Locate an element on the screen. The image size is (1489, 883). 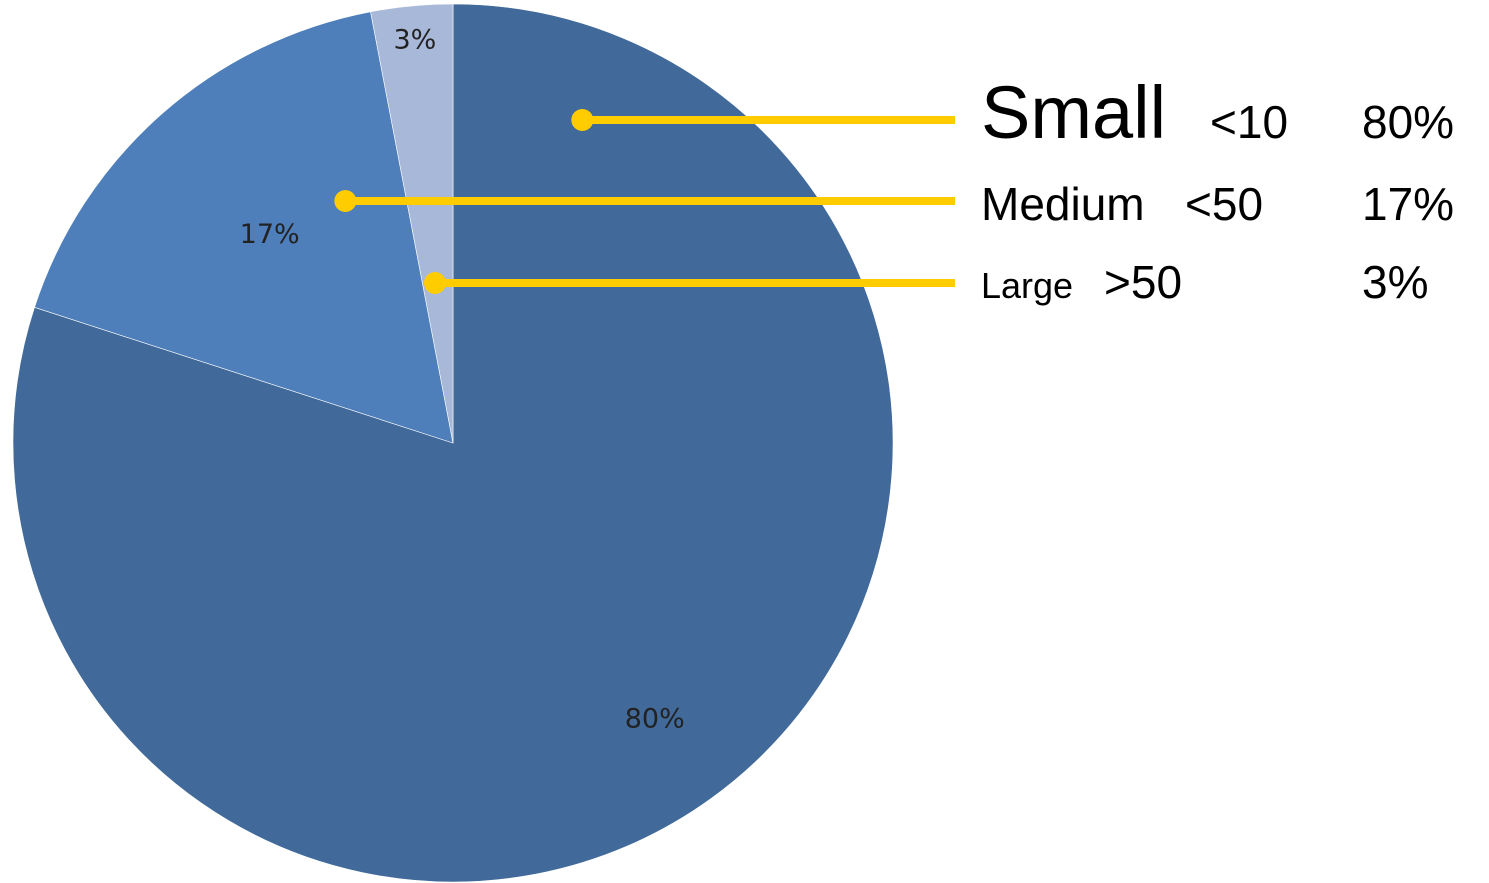
legend-name-large: Large is located at coordinates (1027, 285).